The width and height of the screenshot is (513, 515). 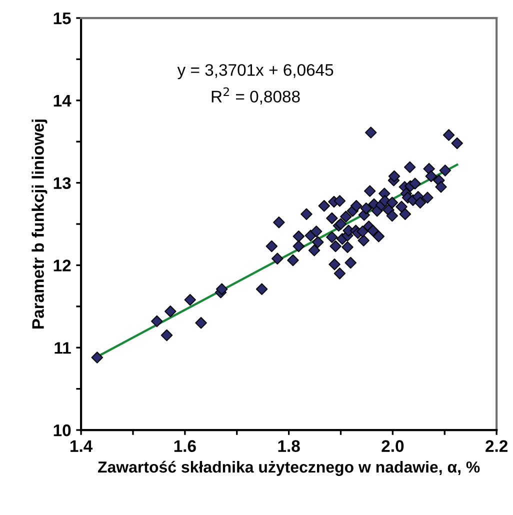 I want to click on x-tick-label: 1.8, so click(x=289, y=446).